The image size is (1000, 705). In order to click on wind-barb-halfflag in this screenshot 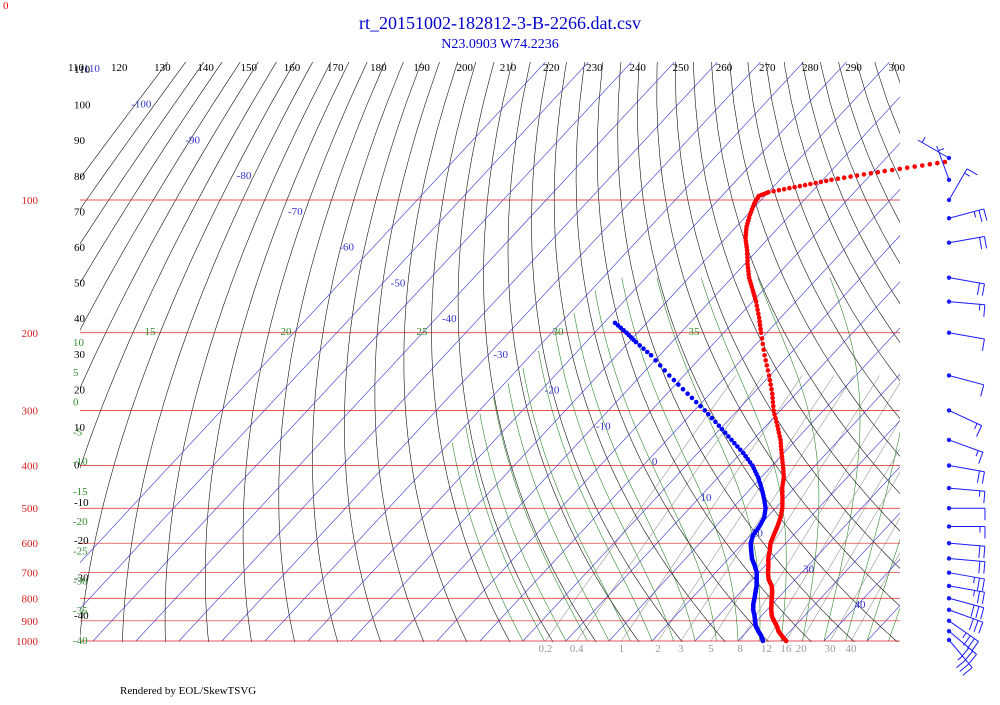, I will do `click(941, 150)`.